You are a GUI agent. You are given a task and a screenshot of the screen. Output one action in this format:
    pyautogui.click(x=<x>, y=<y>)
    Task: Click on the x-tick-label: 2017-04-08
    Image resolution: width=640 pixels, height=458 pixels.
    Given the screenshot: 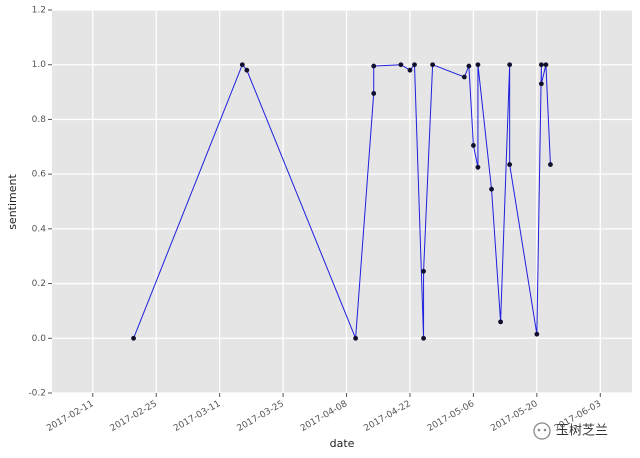 What is the action you would take?
    pyautogui.click(x=324, y=416)
    